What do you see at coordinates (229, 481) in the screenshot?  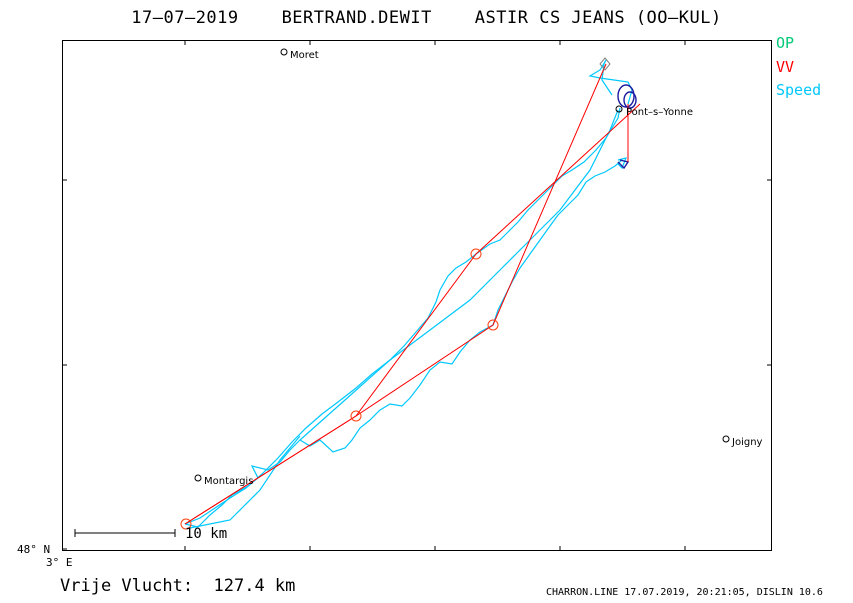 I see `town-montargis: Montargis` at bounding box center [229, 481].